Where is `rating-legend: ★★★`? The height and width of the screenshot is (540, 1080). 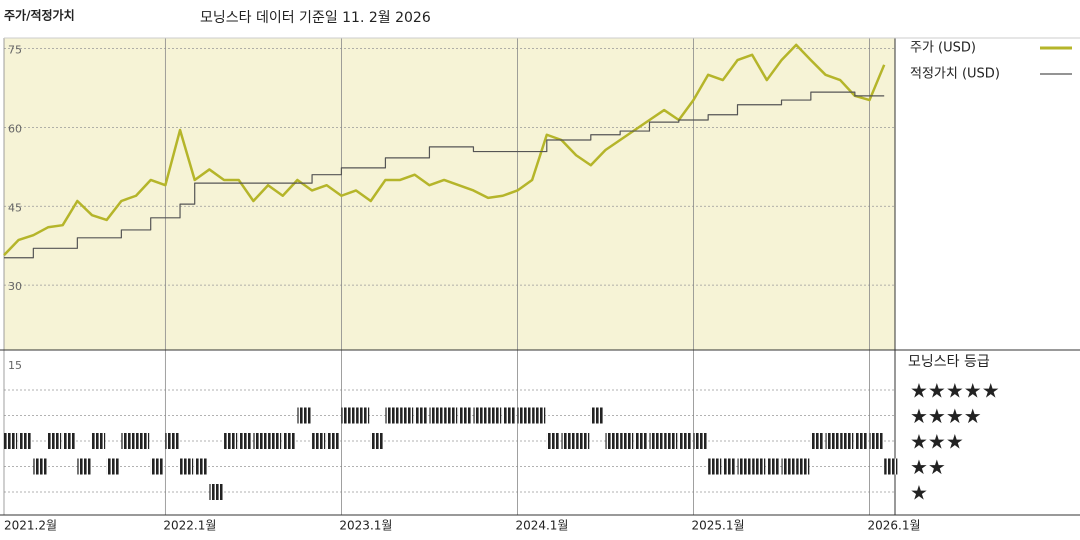
rating-legend: ★★★ is located at coordinates (937, 442).